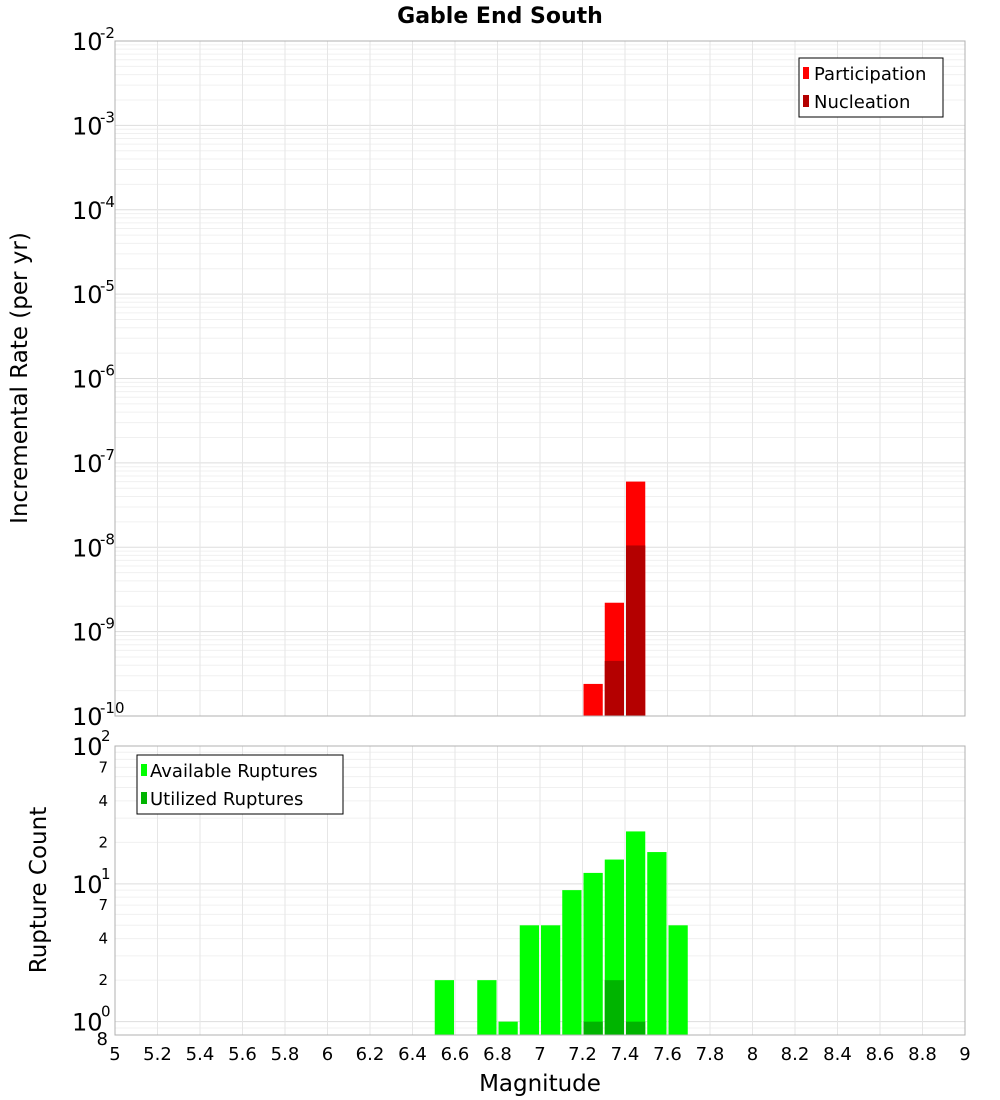 The height and width of the screenshot is (1100, 1000). What do you see at coordinates (593, 699) in the screenshot?
I see `participation-bar` at bounding box center [593, 699].